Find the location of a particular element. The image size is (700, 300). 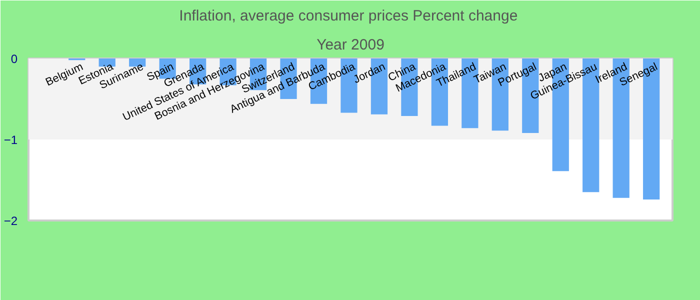

y-tick-label: 0 is located at coordinates (14, 59).